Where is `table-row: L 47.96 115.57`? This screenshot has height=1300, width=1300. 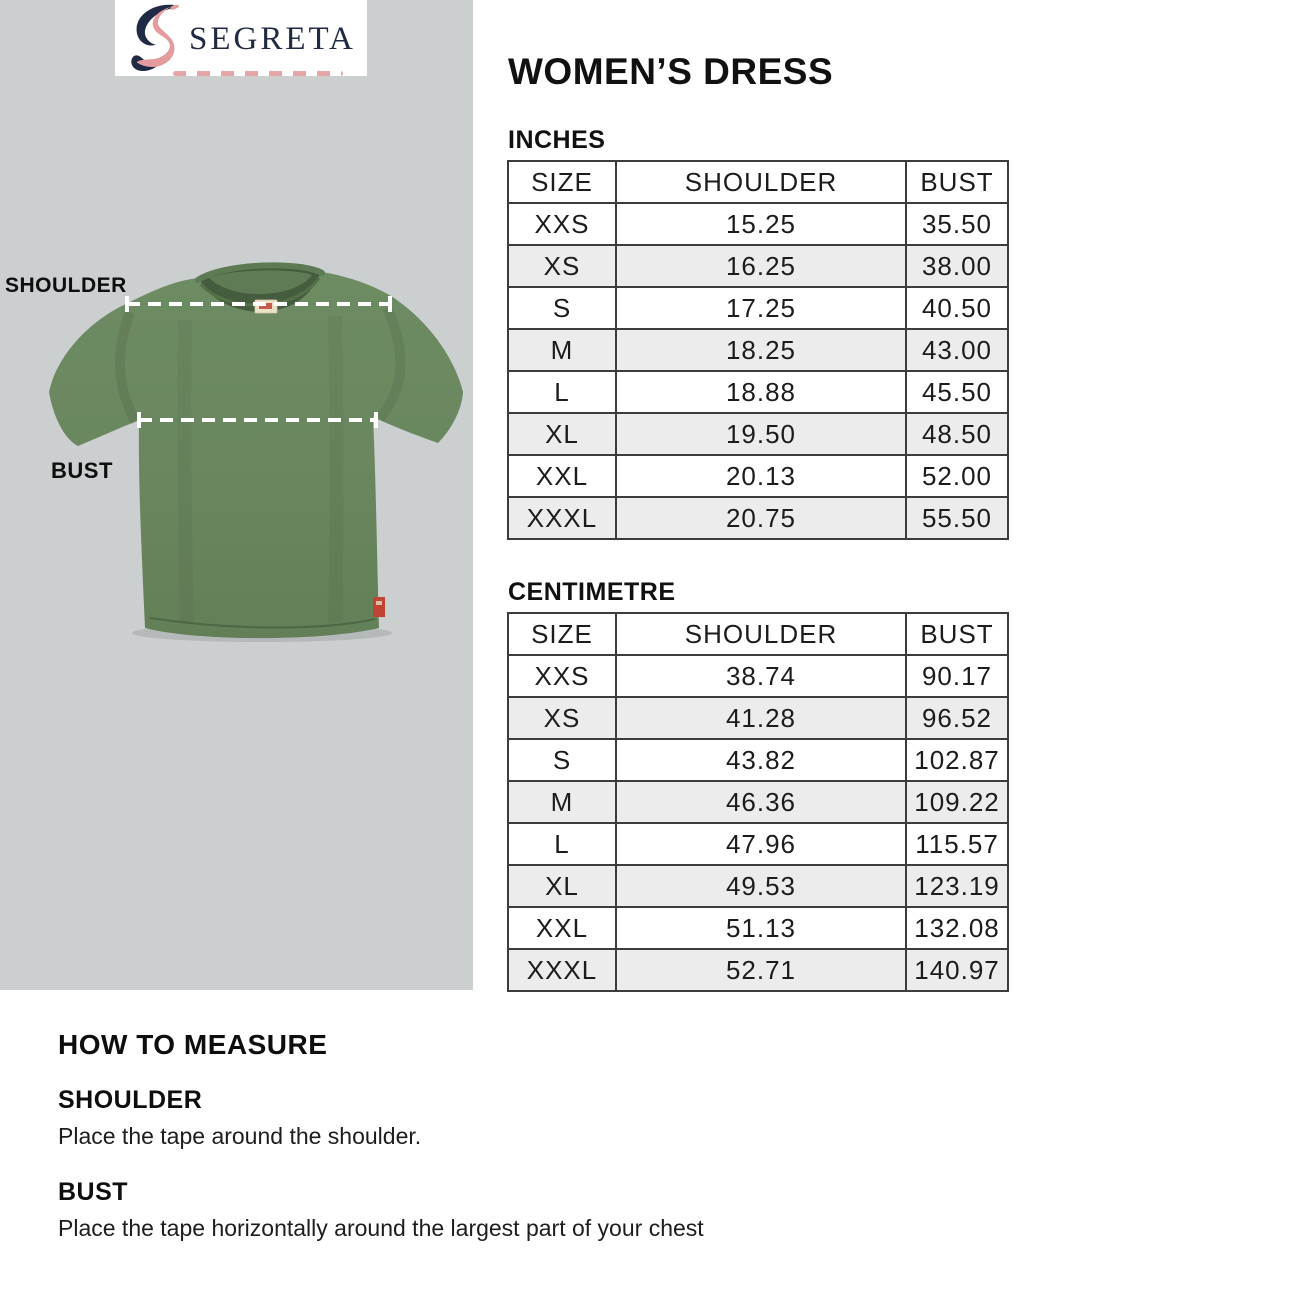 table-row: L 47.96 115.57 is located at coordinates (758, 844).